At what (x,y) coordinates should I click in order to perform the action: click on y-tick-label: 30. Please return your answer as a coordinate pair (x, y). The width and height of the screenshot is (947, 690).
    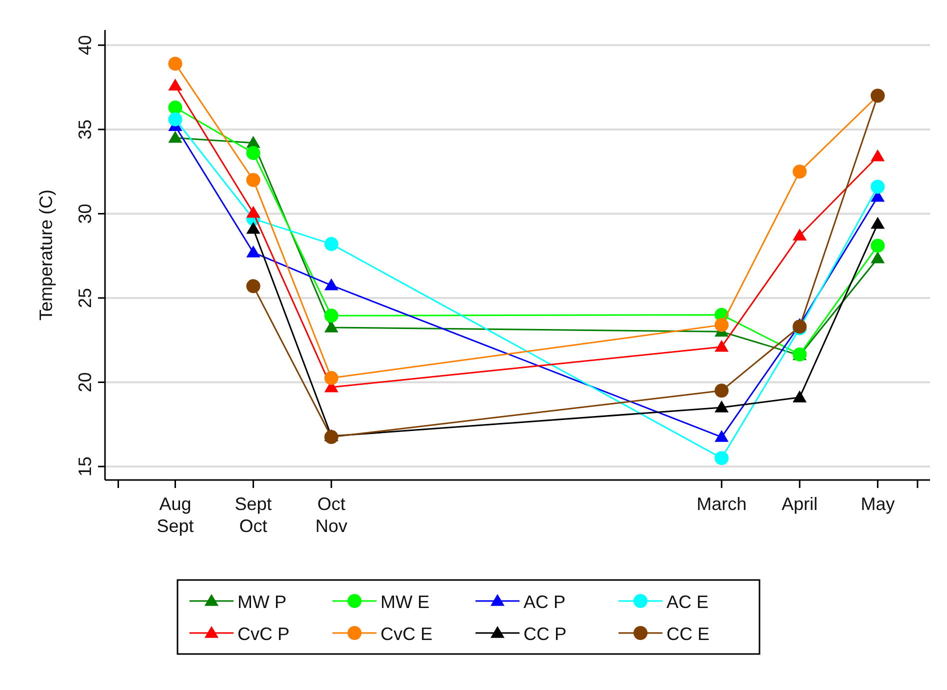
    Looking at the image, I should click on (85, 214).